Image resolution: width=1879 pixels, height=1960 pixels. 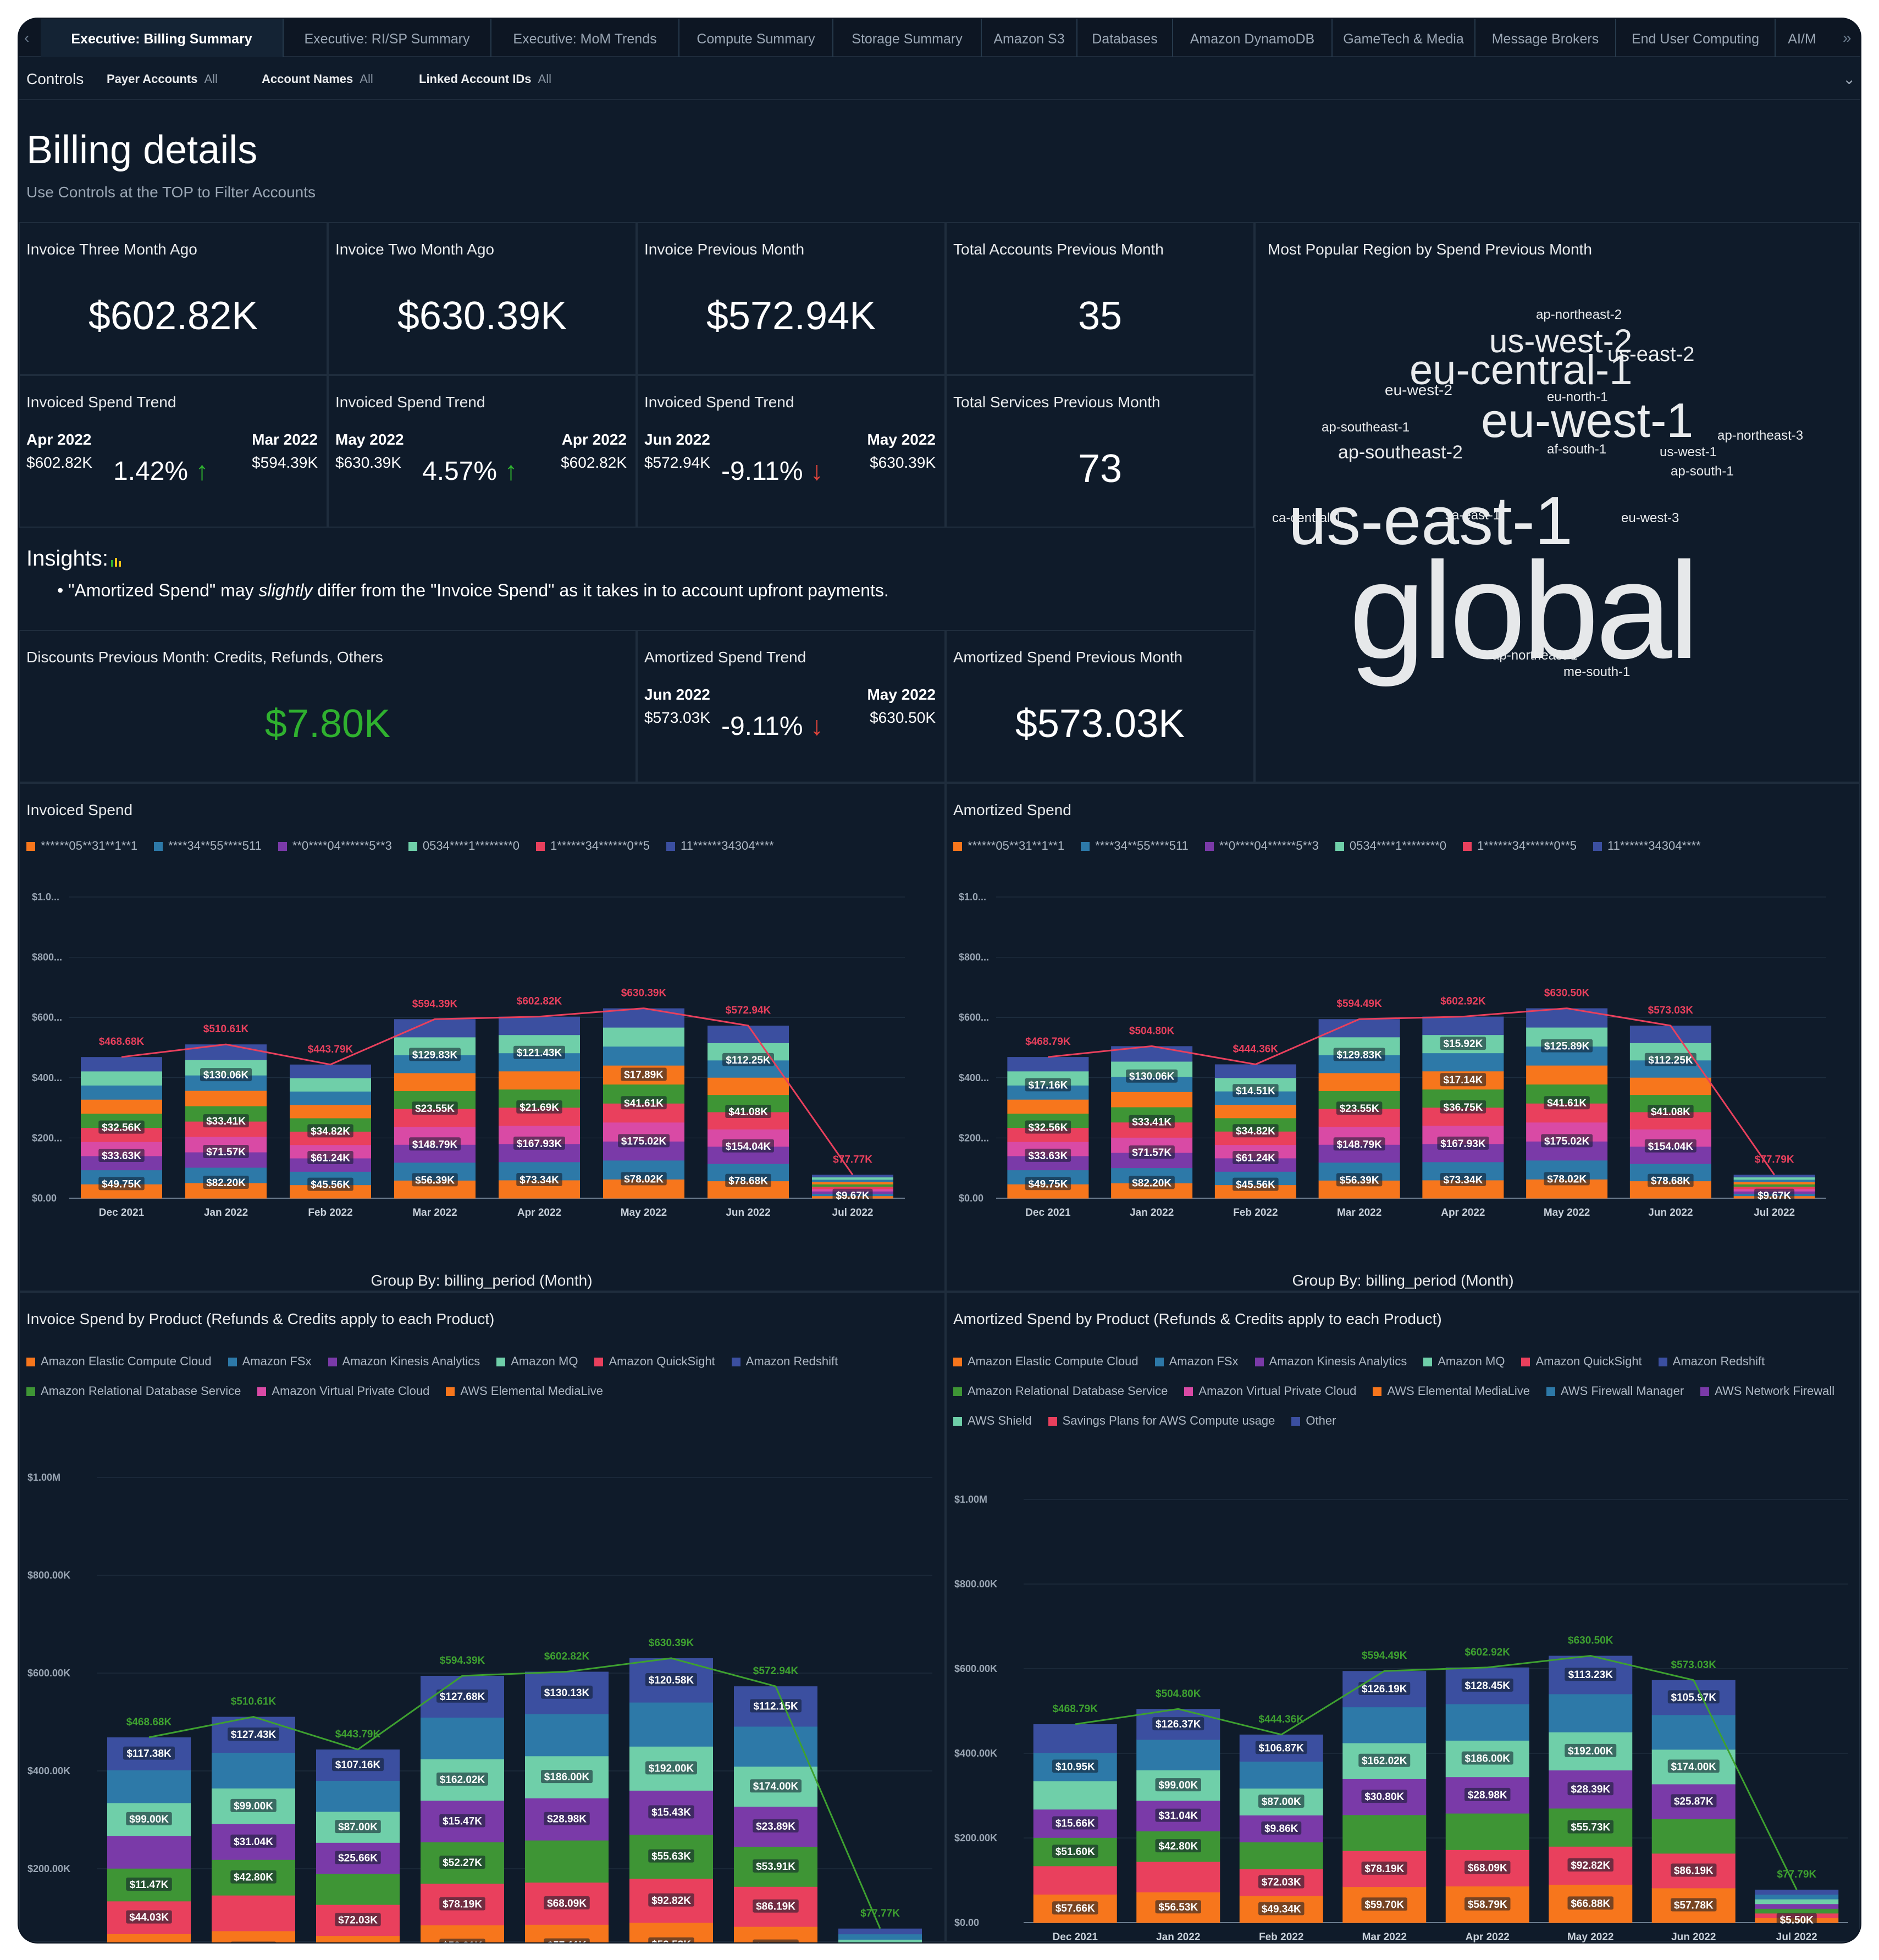 What do you see at coordinates (1404, 38) in the screenshot?
I see `tab-gametech-media: GameTech & Media` at bounding box center [1404, 38].